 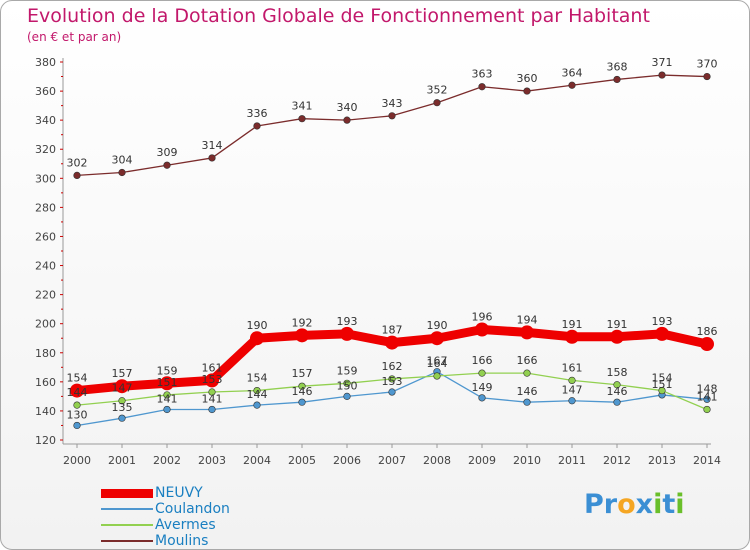 What do you see at coordinates (482, 387) in the screenshot?
I see `data-label-coulandon: 149` at bounding box center [482, 387].